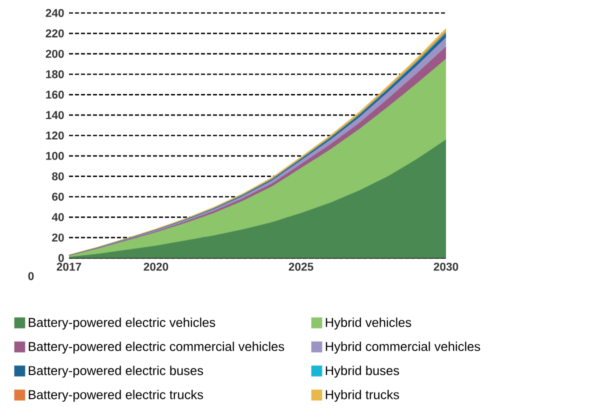 Image resolution: width=601 pixels, height=414 pixels. Describe the element at coordinates (446, 266) in the screenshot. I see `x-tick-label: 2030` at that location.